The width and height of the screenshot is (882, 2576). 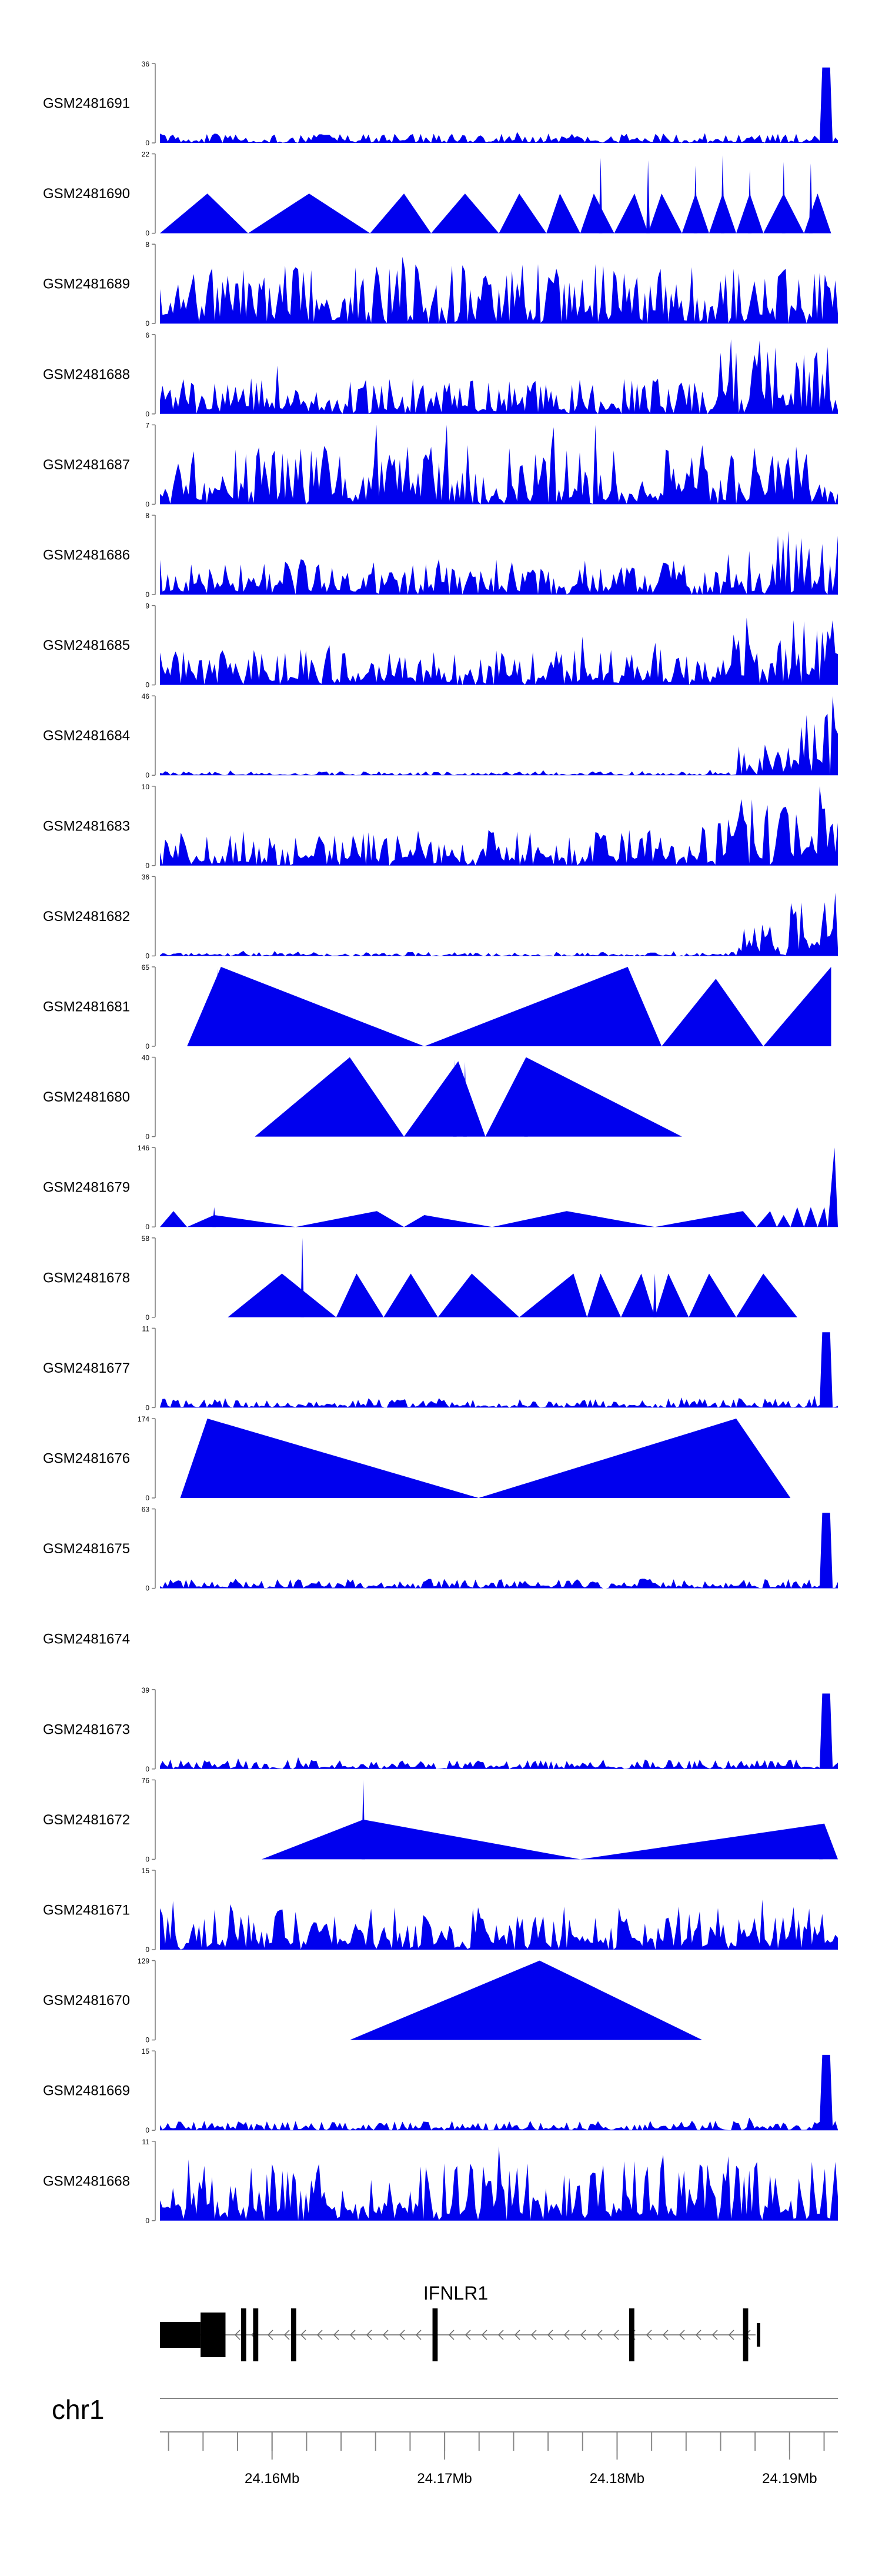 I want to click on y-max-label: 63, so click(x=146, y=1510).